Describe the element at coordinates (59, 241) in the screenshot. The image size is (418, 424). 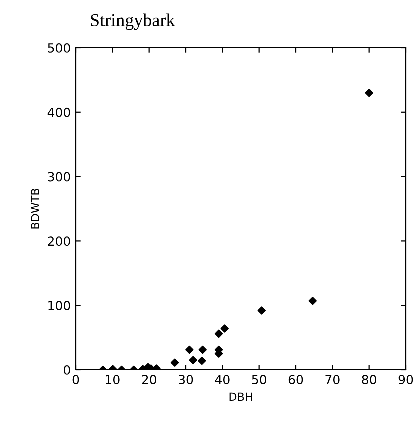
I see `y-tick-label: 200` at that location.